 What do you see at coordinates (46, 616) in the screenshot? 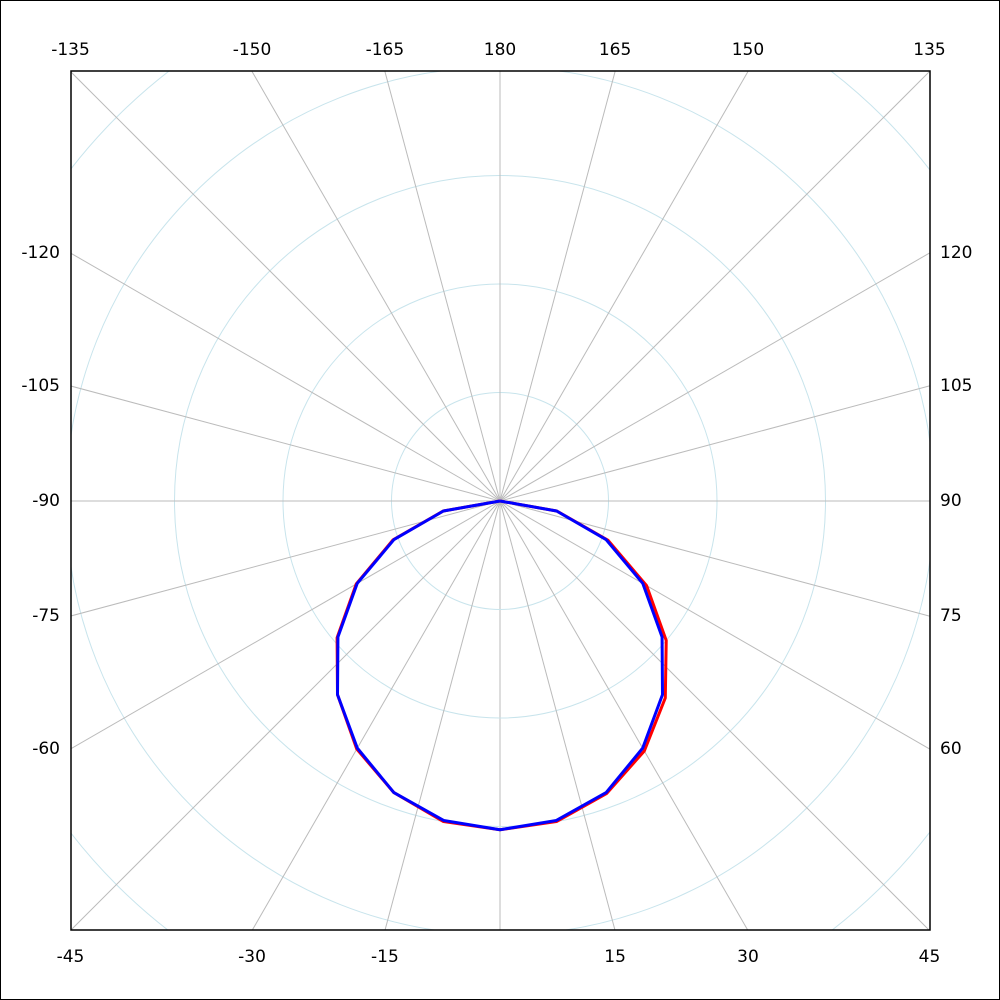
I see `angle-label: -75` at bounding box center [46, 616].